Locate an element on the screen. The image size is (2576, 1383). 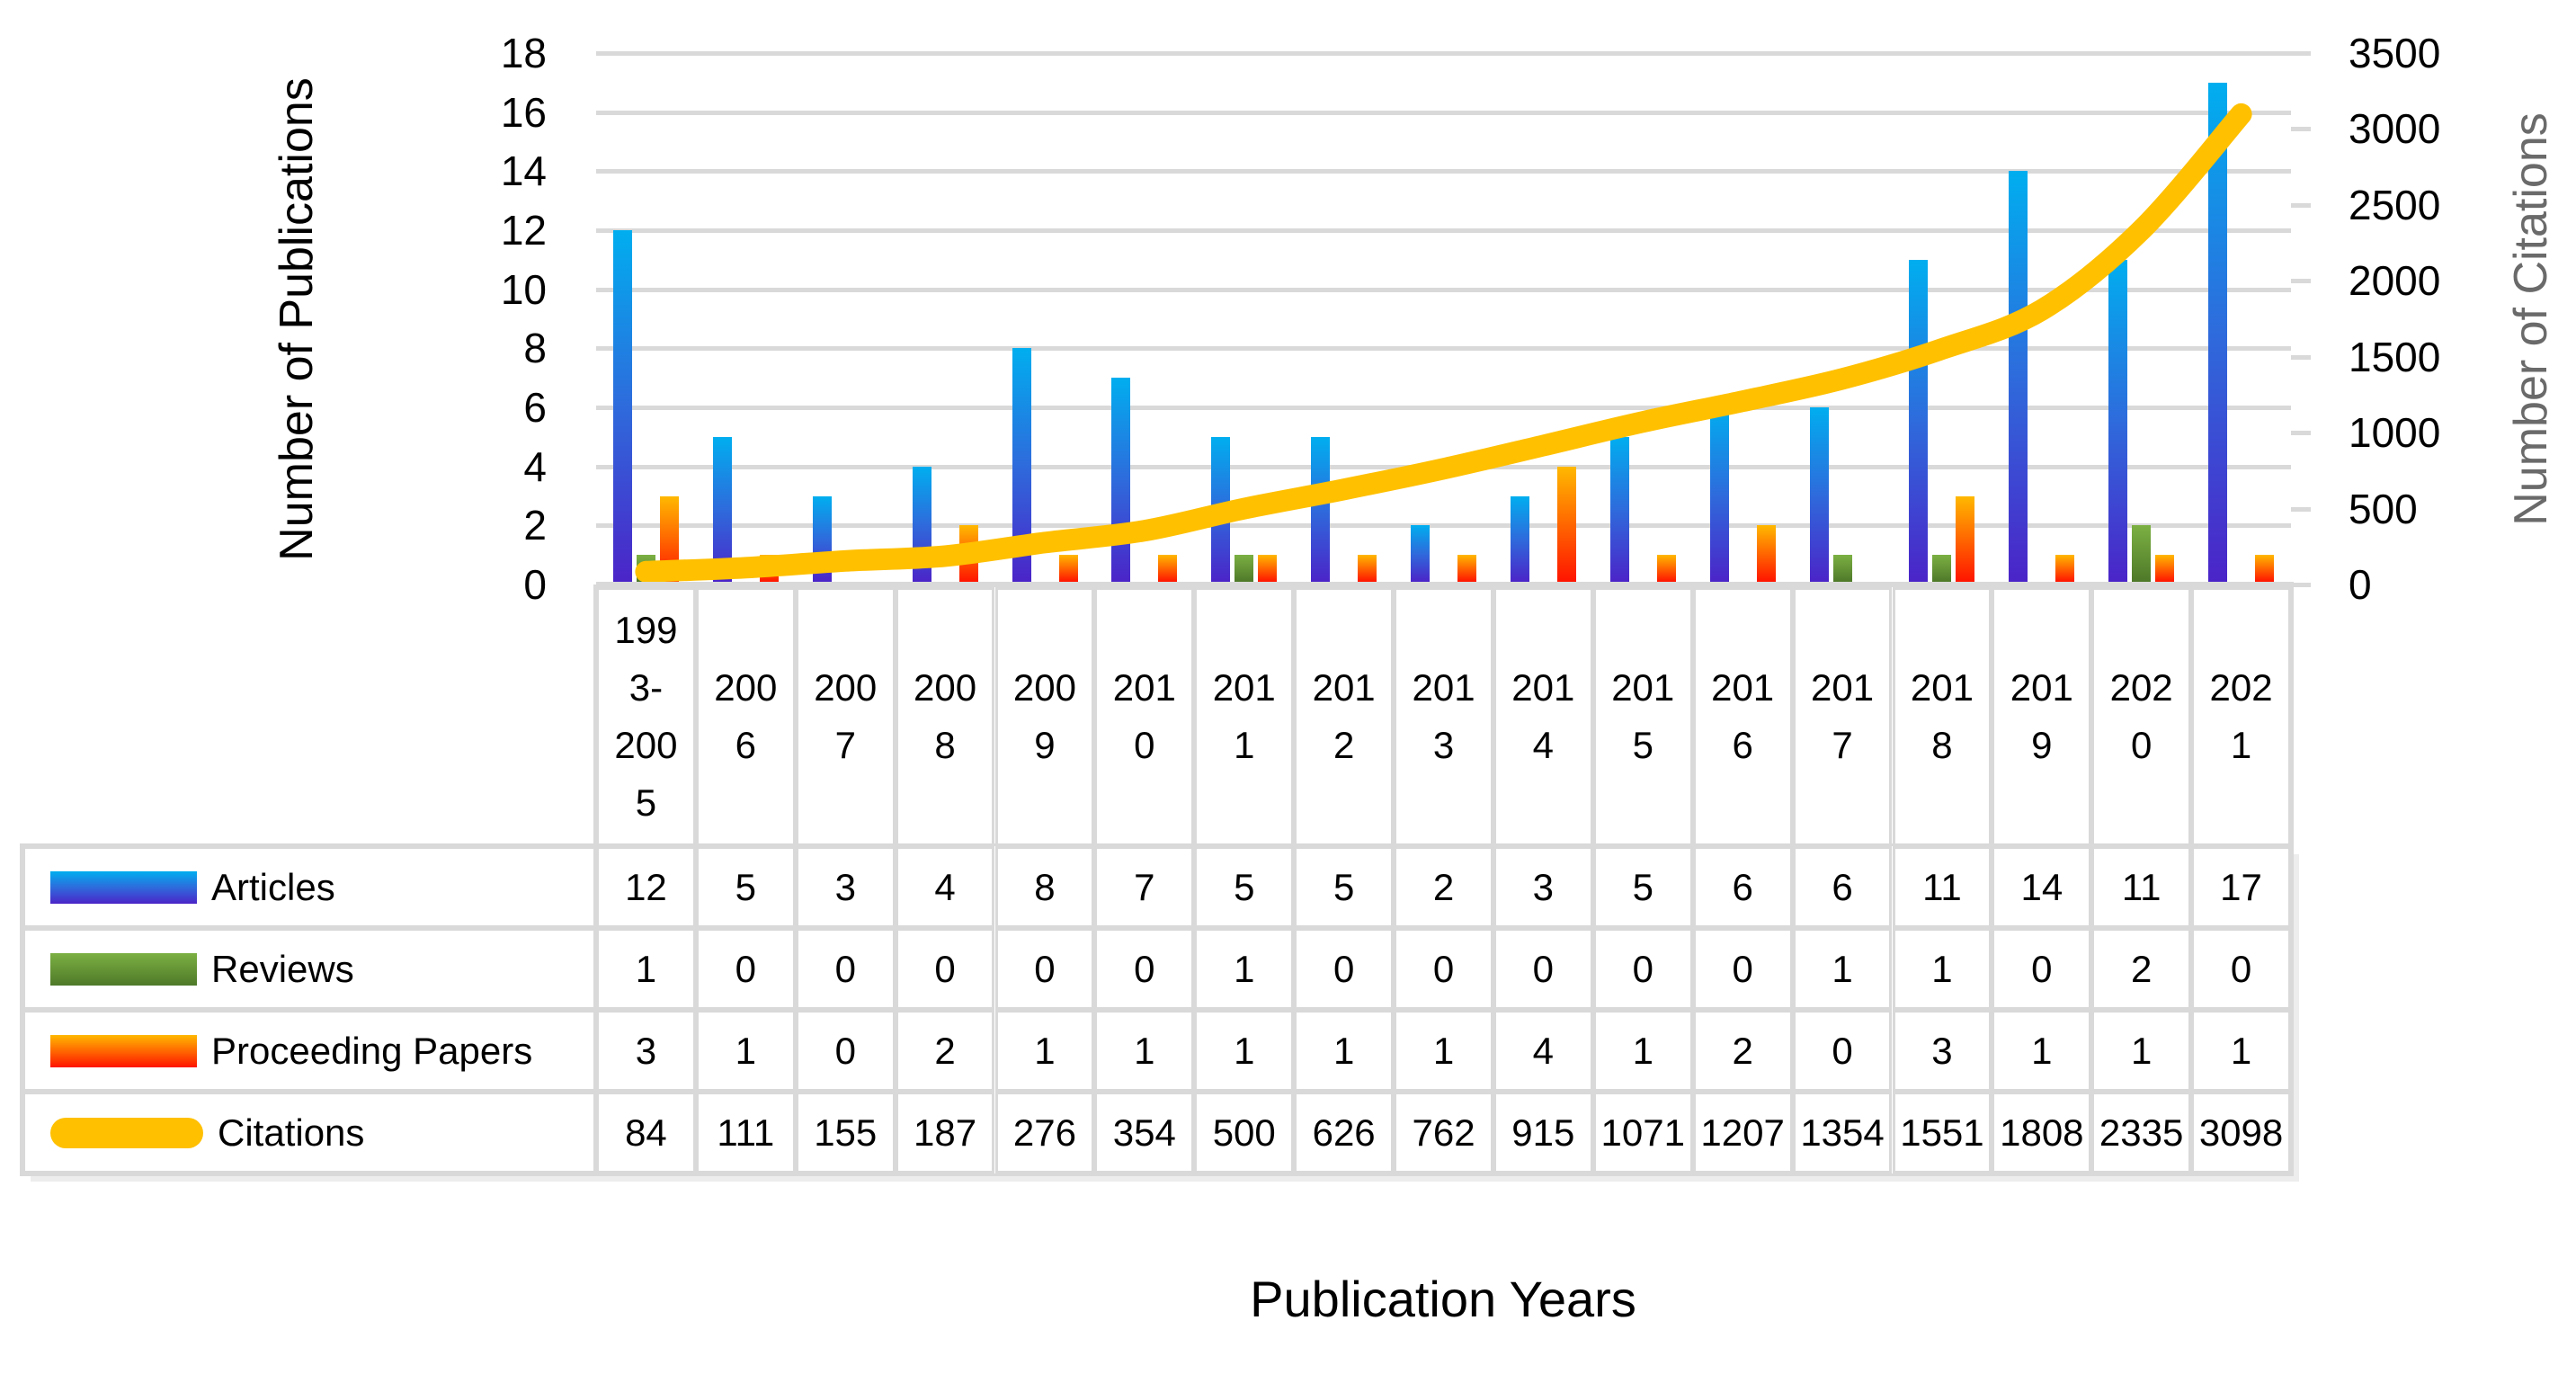
year-label-line: 5 is located at coordinates (646, 802).